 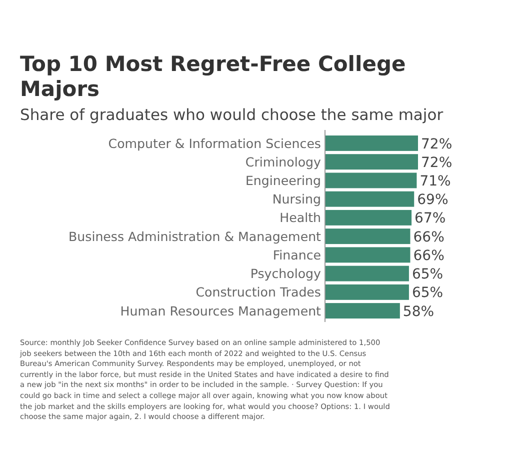 I want to click on data-label: 69%, so click(x=432, y=200).